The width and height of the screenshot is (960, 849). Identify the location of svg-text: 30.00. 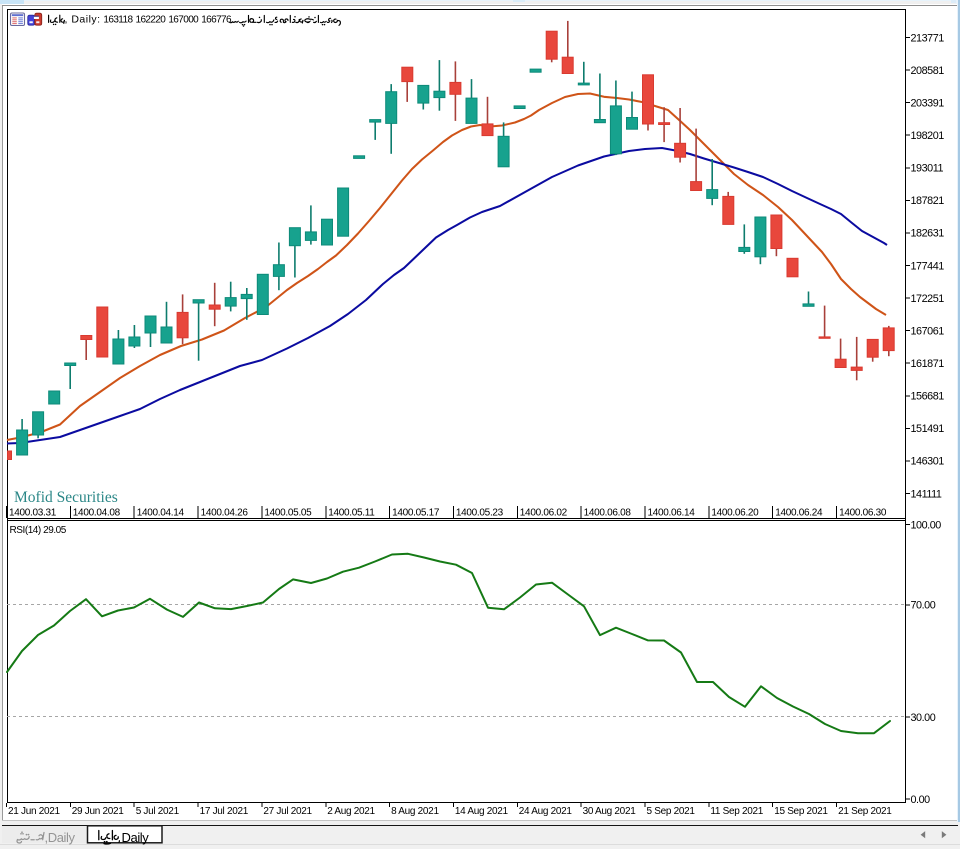
(923, 718).